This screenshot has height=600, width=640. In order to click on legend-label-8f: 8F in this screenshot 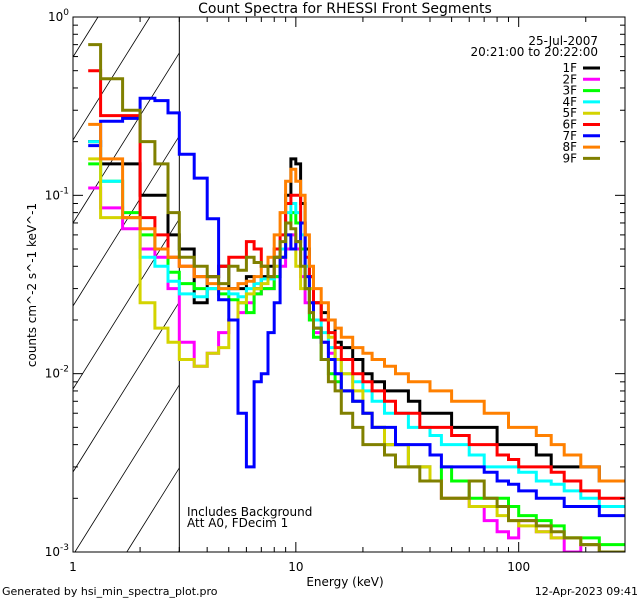, I will do `click(569, 147)`.